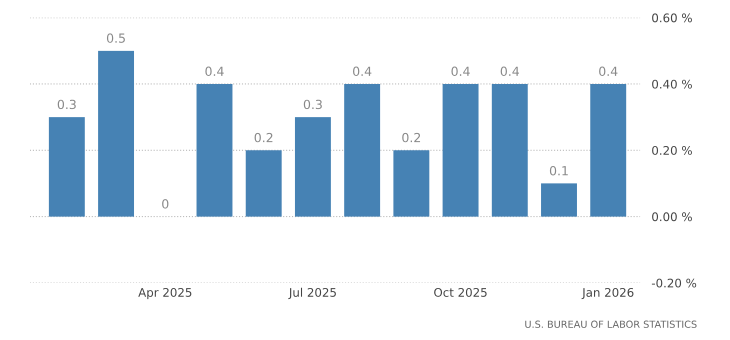  I want to click on y-tick-label: 0.00 %, so click(672, 217).